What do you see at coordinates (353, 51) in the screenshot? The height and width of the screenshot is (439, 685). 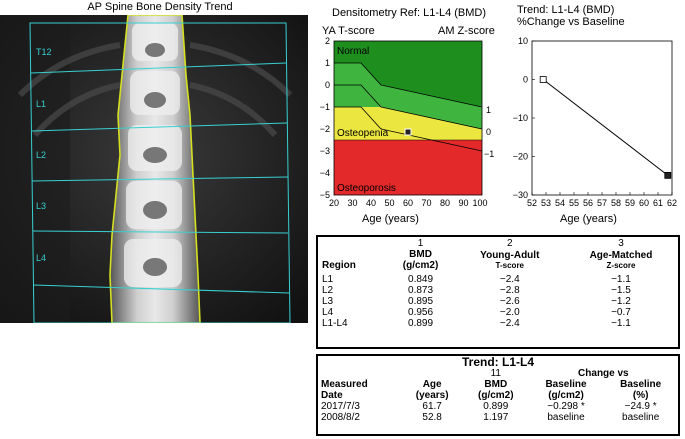 I see `zone-label-normal: Normal` at bounding box center [353, 51].